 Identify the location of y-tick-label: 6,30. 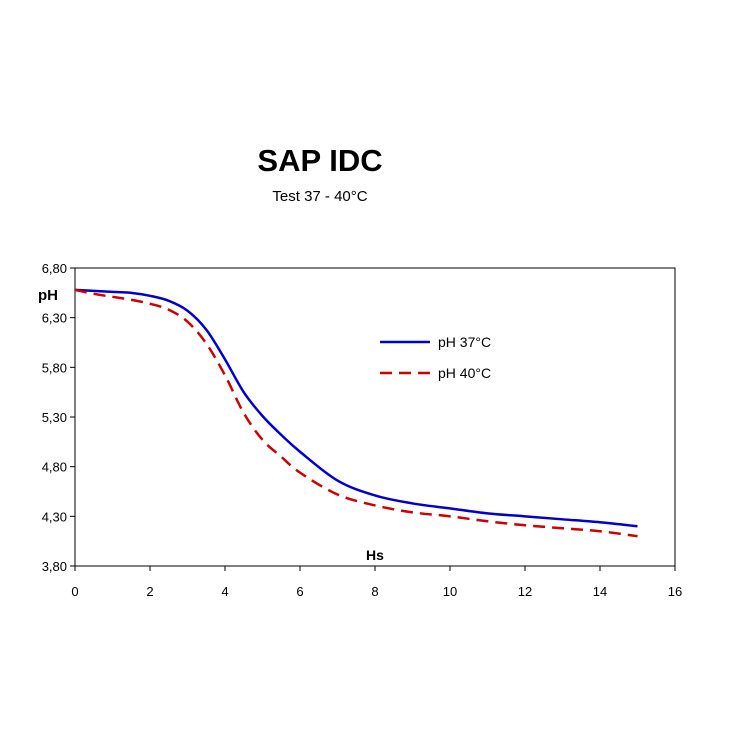
(54, 318).